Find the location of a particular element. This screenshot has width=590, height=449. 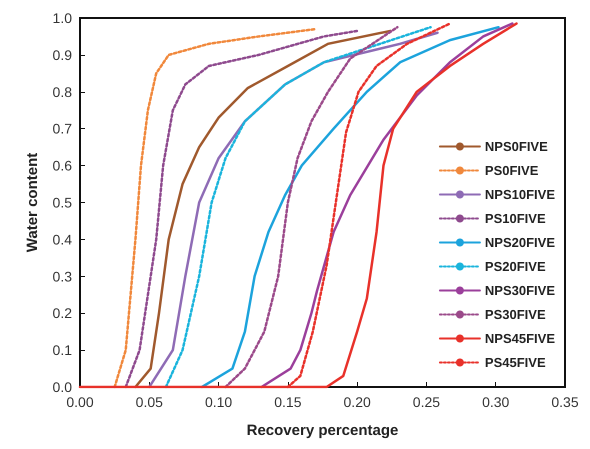

legend-label: NPS45FIVE is located at coordinates (520, 338).